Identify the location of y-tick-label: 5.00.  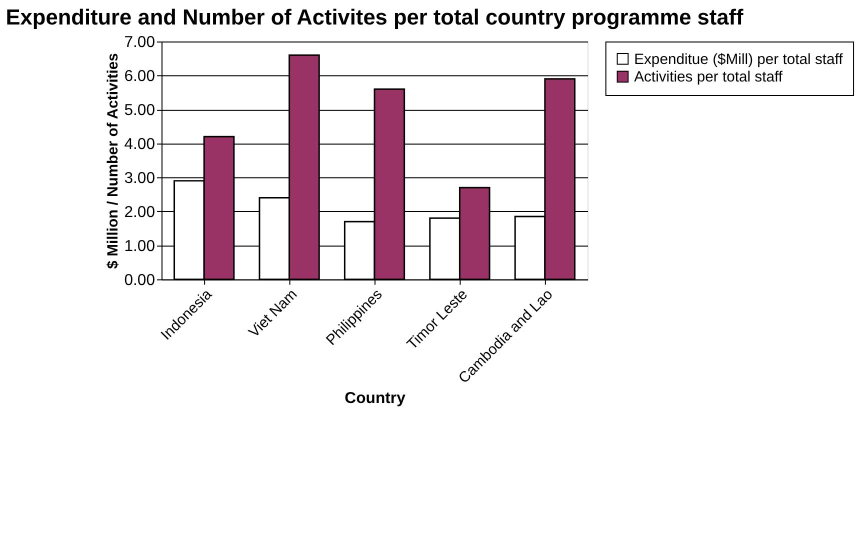
(140, 110).